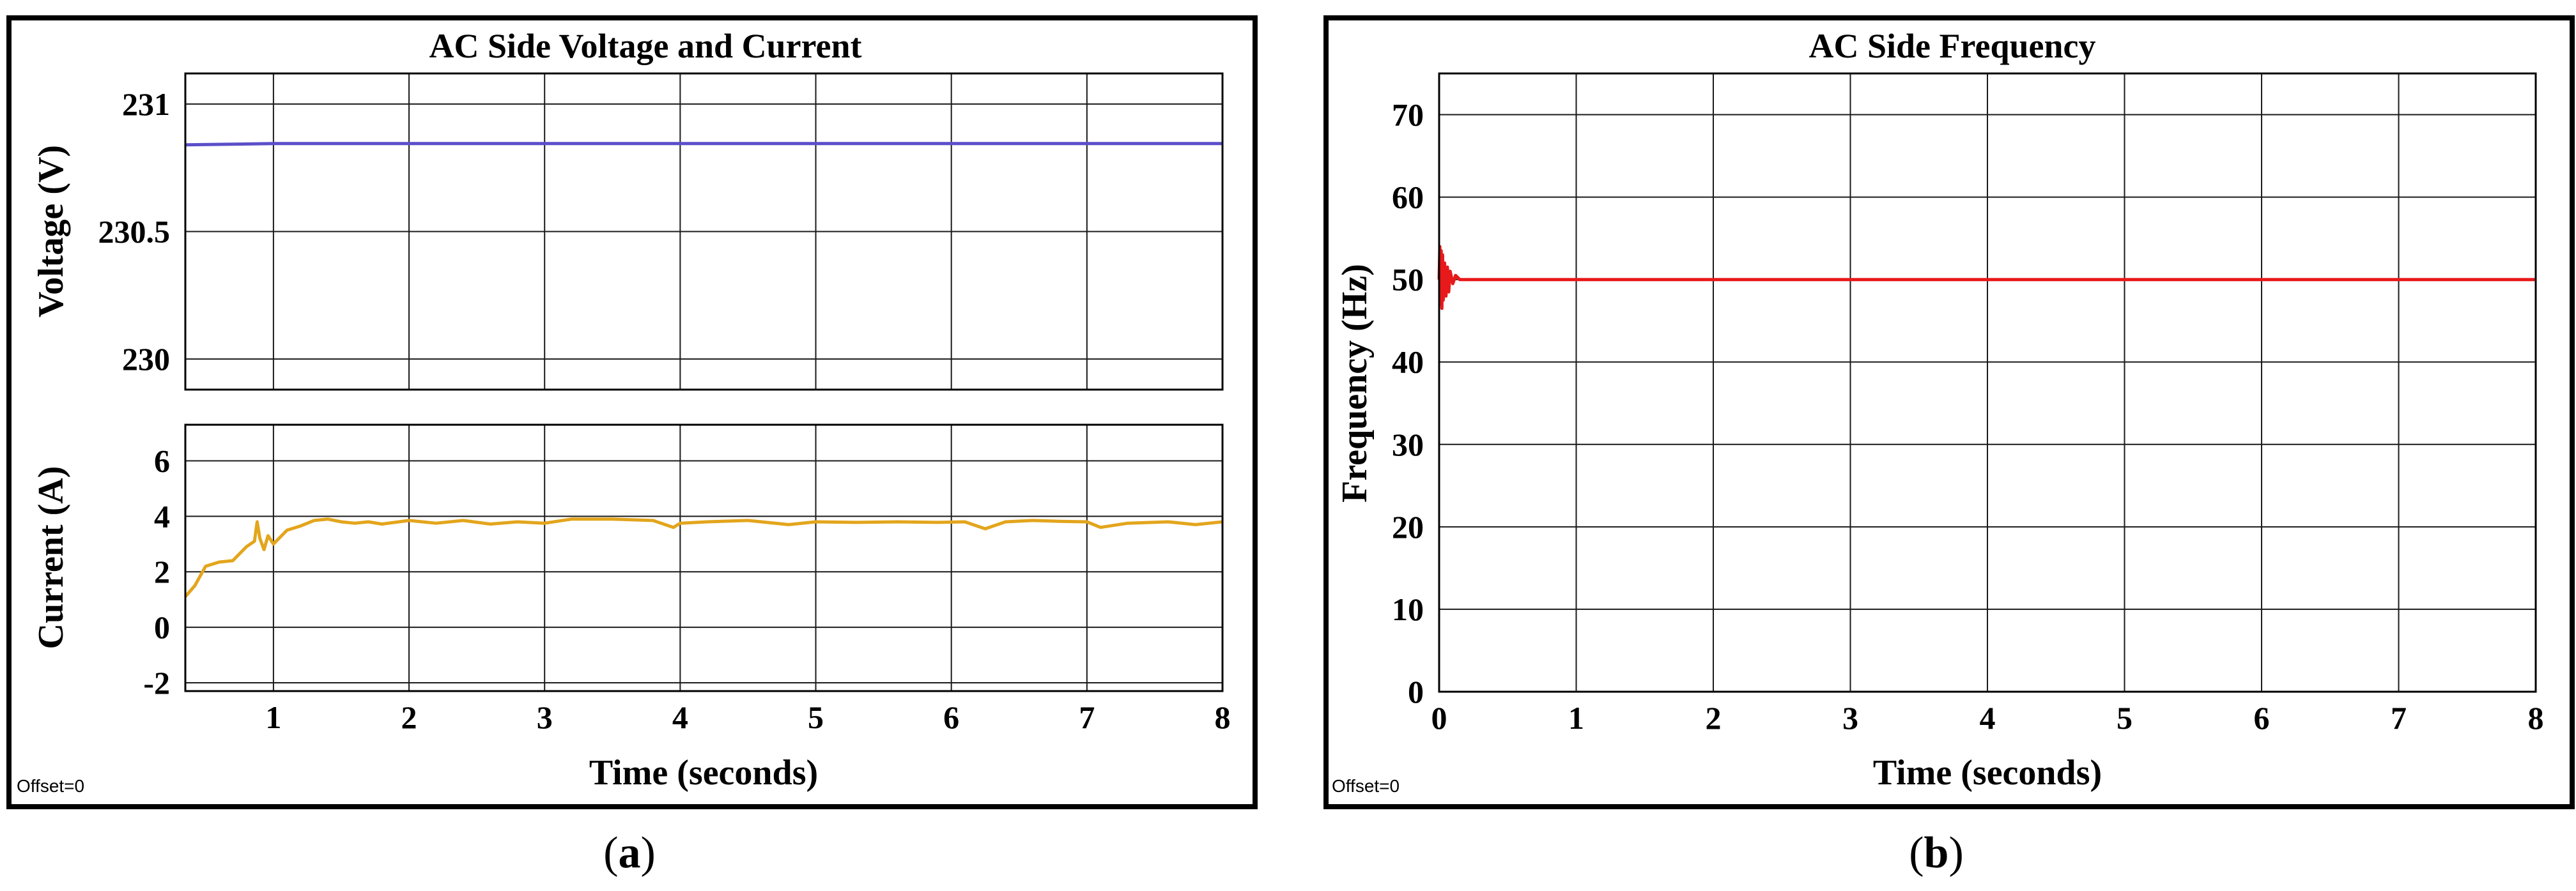 This screenshot has width=2576, height=891. What do you see at coordinates (162, 460) in the screenshot?
I see `y-tick-label: 6` at bounding box center [162, 460].